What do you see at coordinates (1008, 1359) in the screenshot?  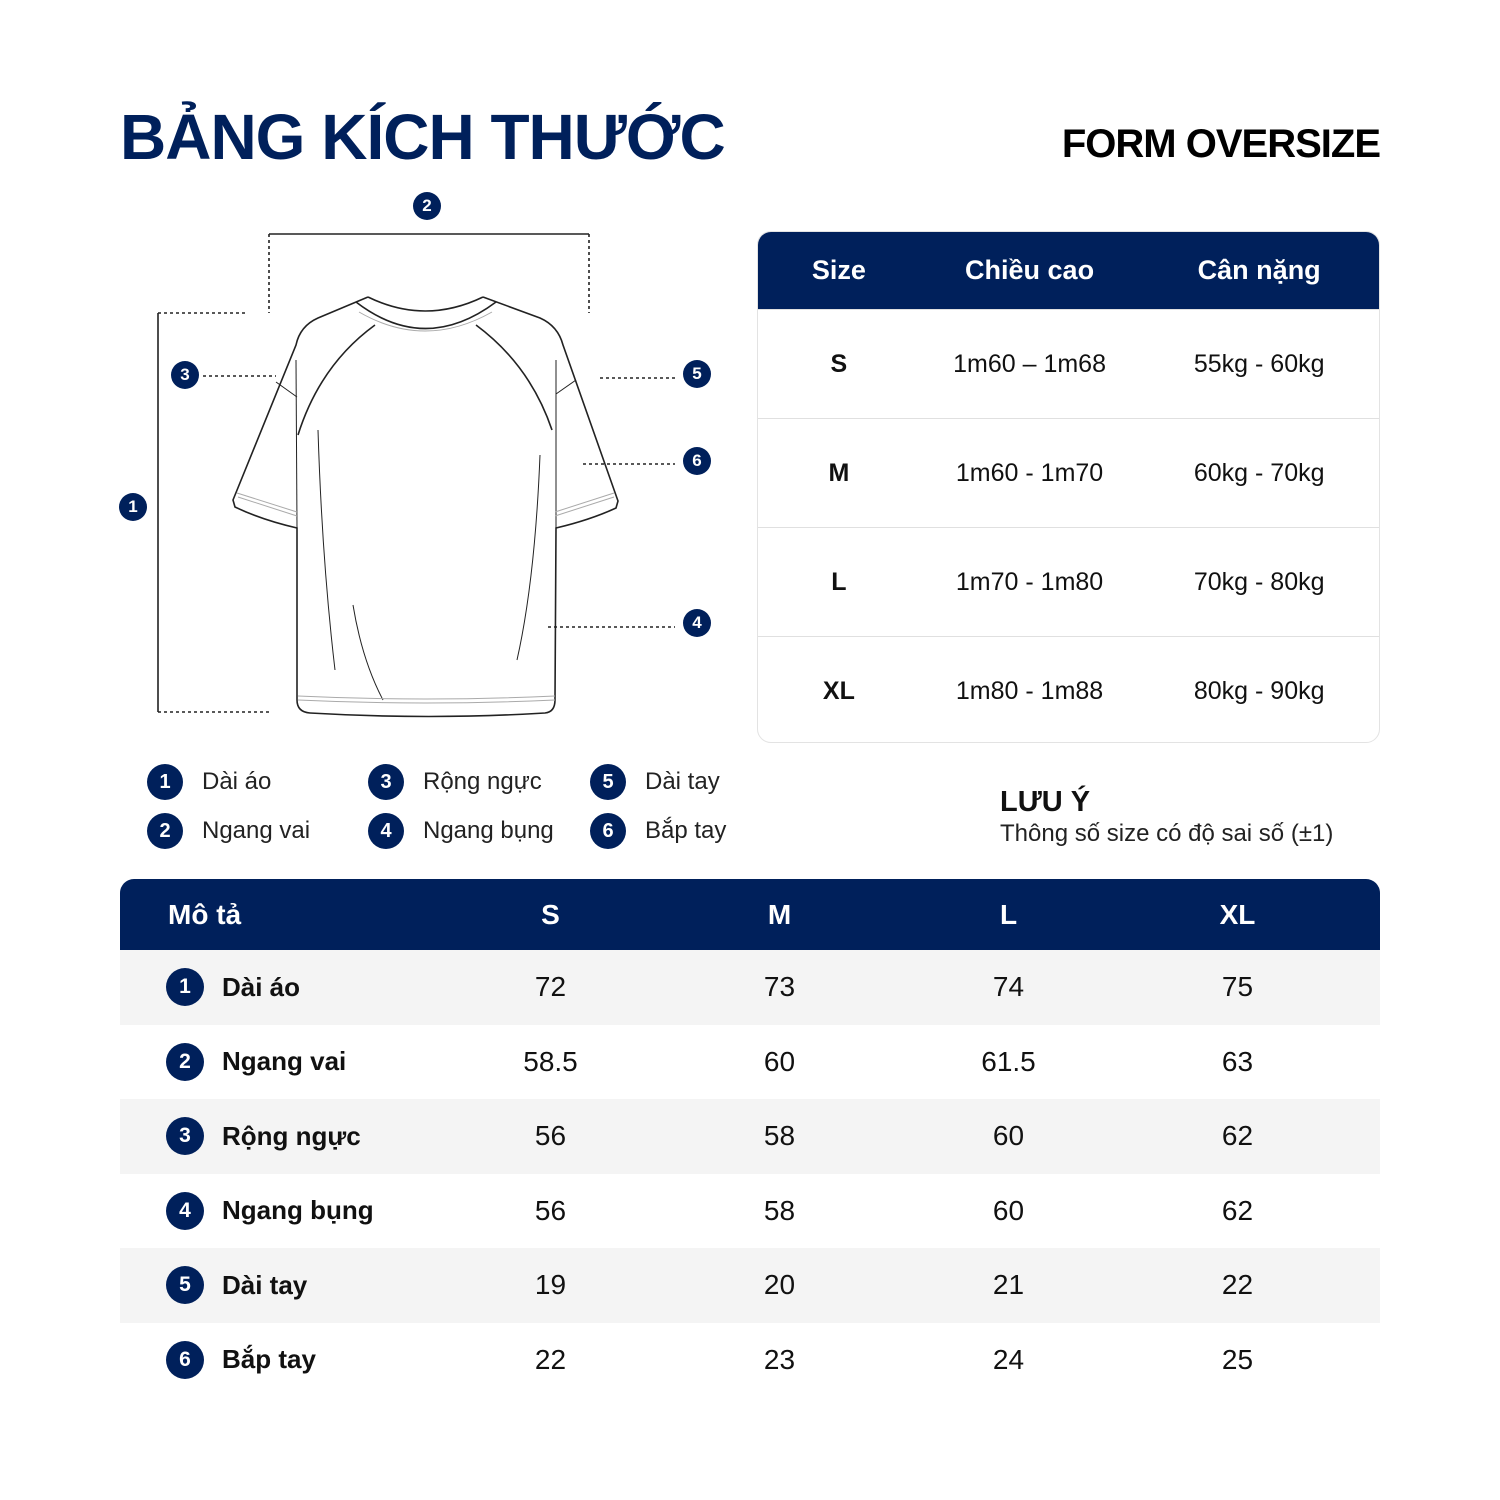 I see `cell-value: 24` at bounding box center [1008, 1359].